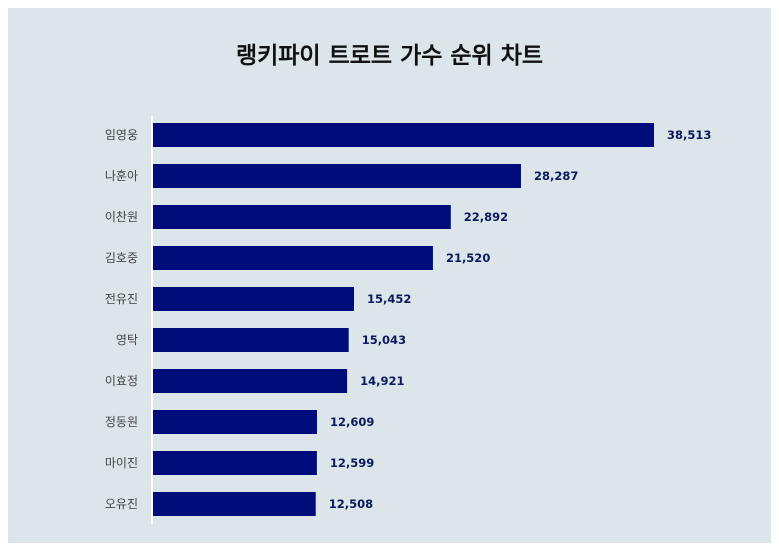 This screenshot has width=779, height=551. I want to click on category-label: 정동원, so click(121, 422).